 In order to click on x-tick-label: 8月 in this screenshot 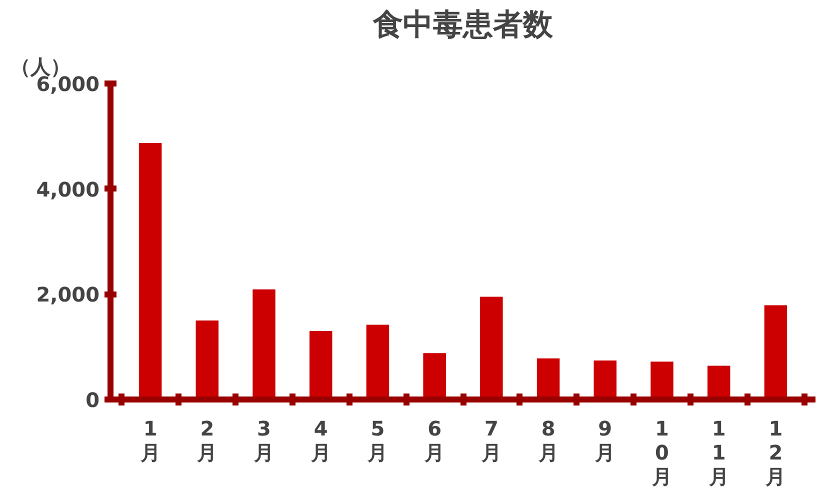, I will do `click(547, 440)`.